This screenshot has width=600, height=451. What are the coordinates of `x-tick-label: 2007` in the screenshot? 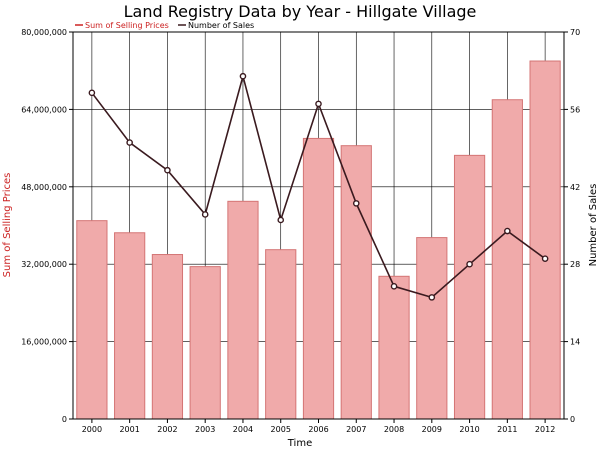 It's located at (356, 429).